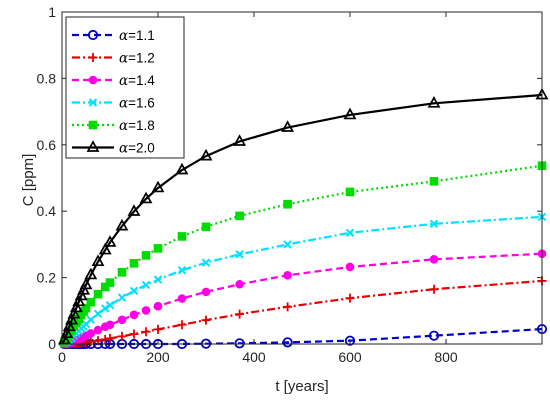 The image size is (550, 403). I want to click on legend-label: α=1.8, so click(137, 126).